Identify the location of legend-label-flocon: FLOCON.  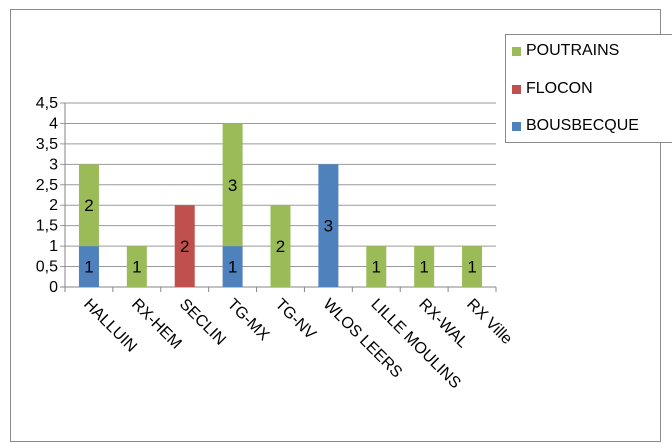
(559, 88).